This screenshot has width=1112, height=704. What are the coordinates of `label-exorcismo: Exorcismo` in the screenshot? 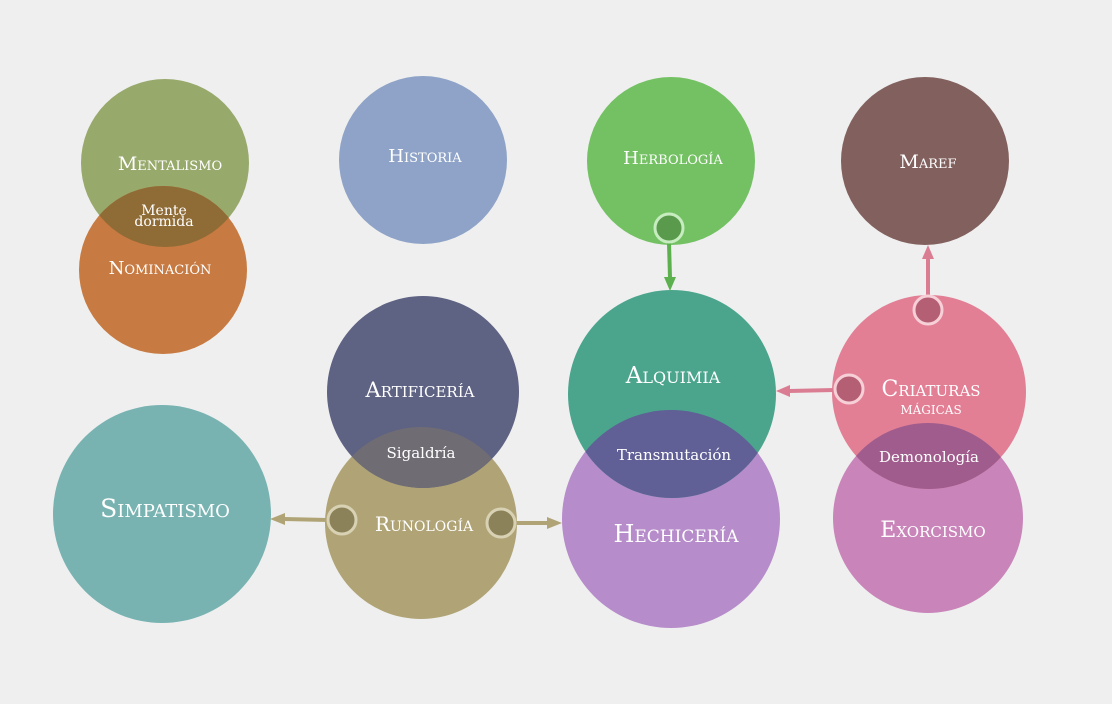 It's located at (932, 530).